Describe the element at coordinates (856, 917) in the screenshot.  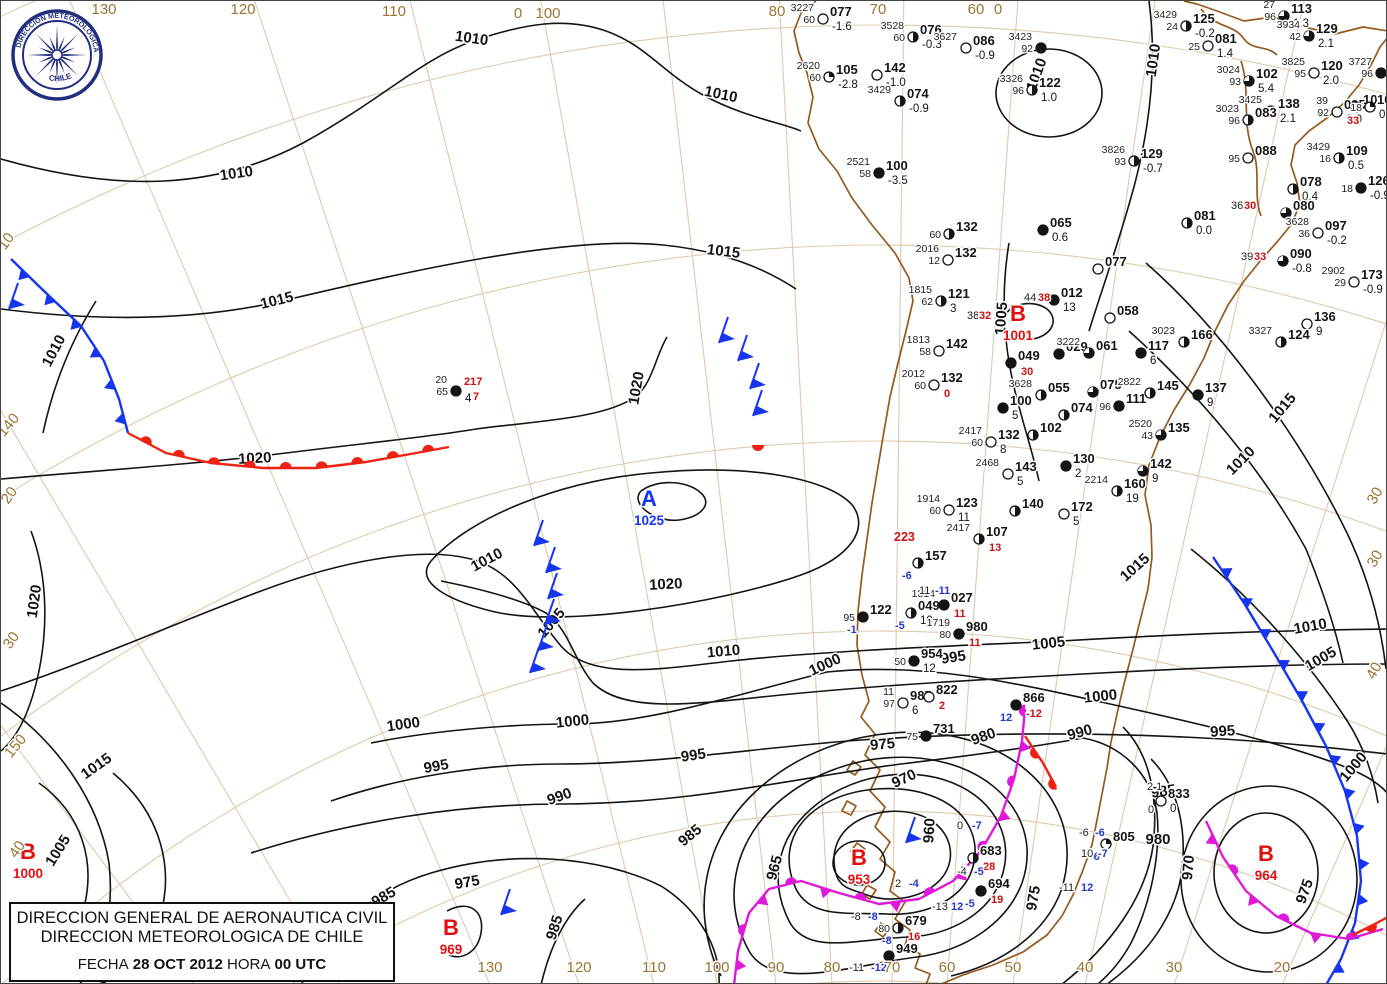
I see `annotation-note: -8` at that location.